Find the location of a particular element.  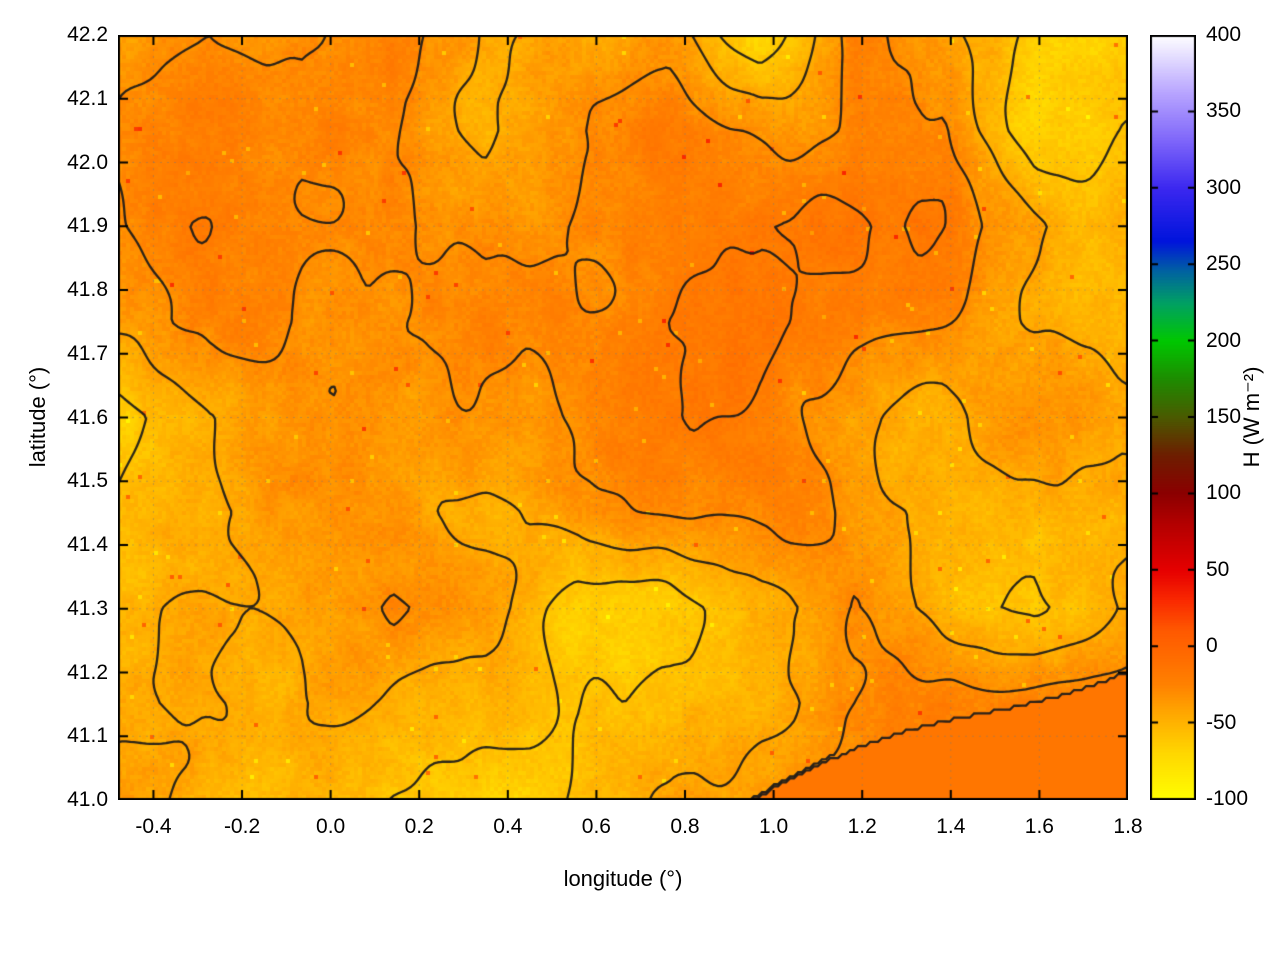

colorbar-tick-label: 0 is located at coordinates (1212, 646).